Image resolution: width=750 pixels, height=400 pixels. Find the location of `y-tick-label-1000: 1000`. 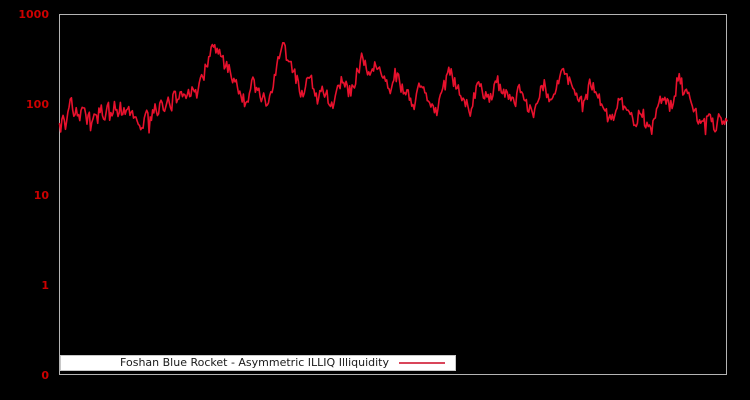

y-tick-label-1000: 1000 is located at coordinates (33, 14).